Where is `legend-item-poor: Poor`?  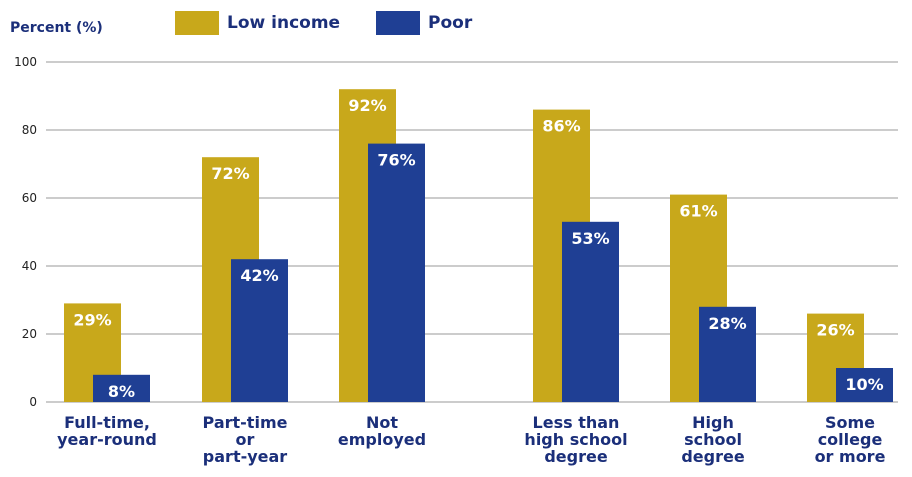
legend-item-poor: Poor is located at coordinates (424, 23).